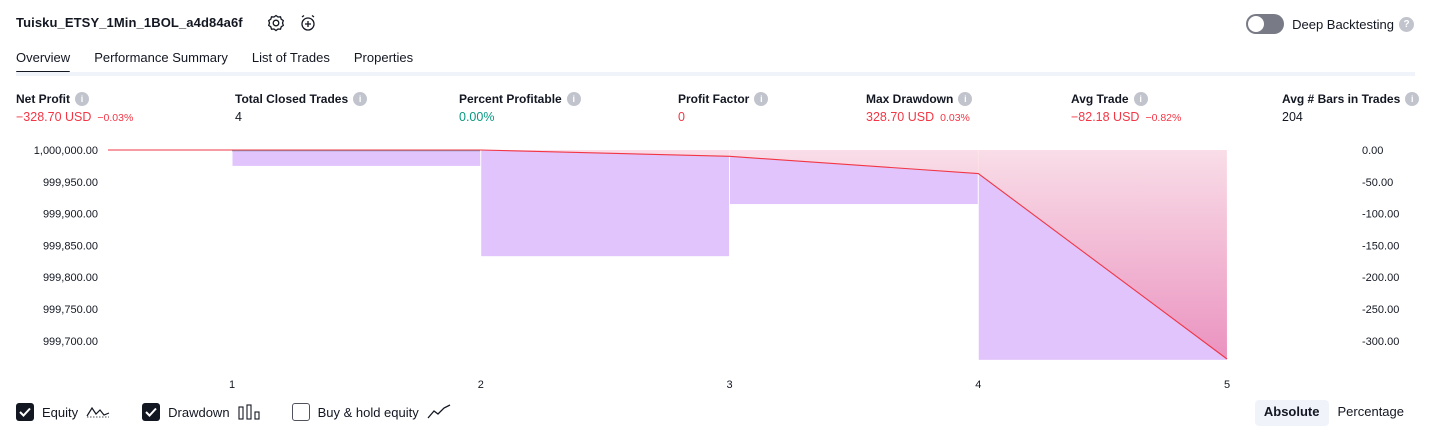 The width and height of the screenshot is (1431, 438). I want to click on metric-label: Total Closed Trades, so click(292, 99).